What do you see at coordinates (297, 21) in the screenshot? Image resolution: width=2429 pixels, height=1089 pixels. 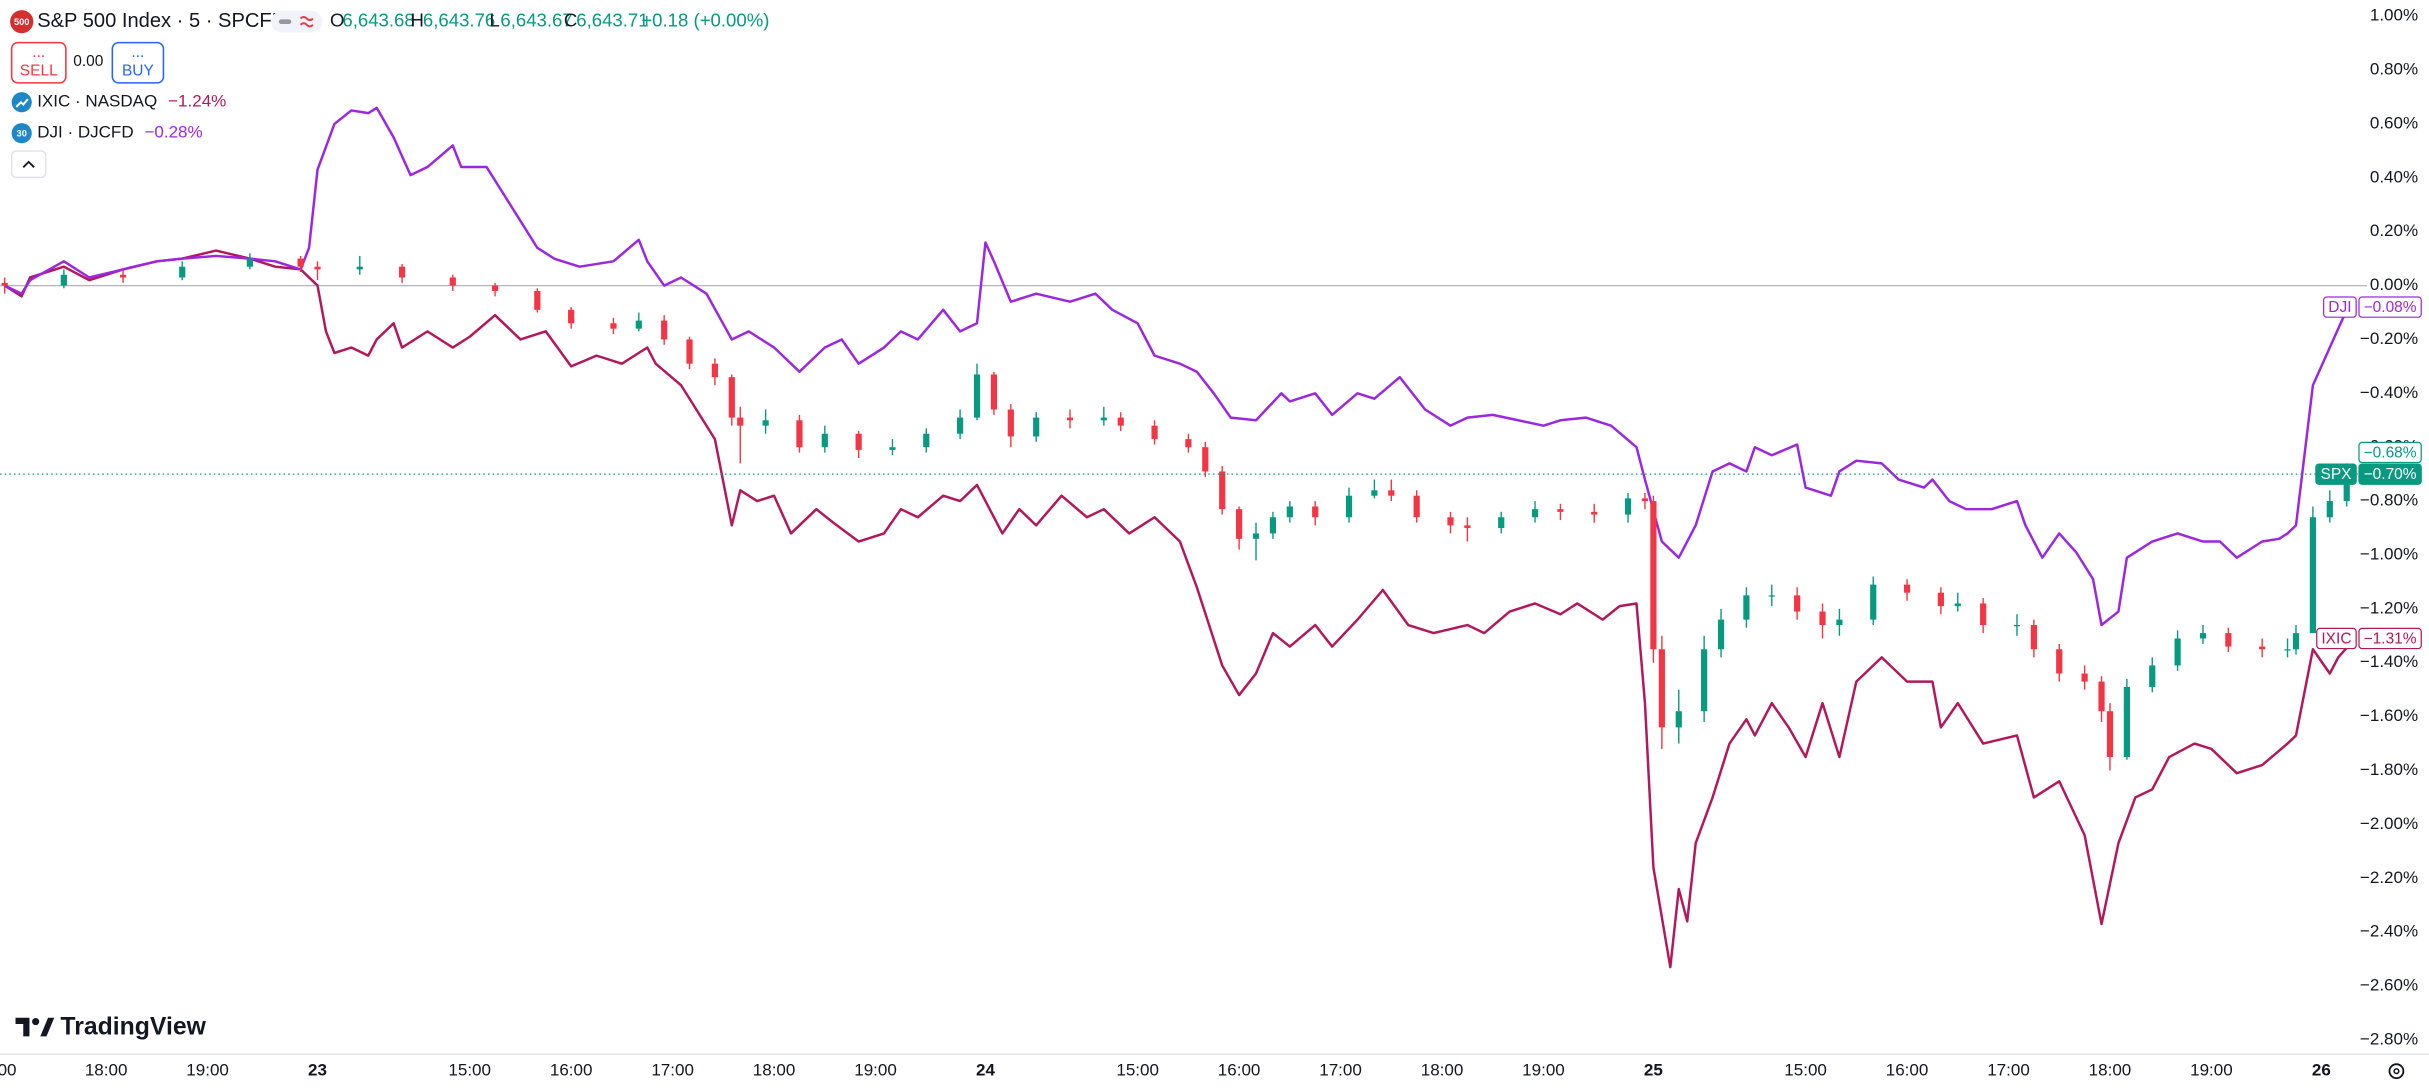 I see `status-pill` at bounding box center [297, 21].